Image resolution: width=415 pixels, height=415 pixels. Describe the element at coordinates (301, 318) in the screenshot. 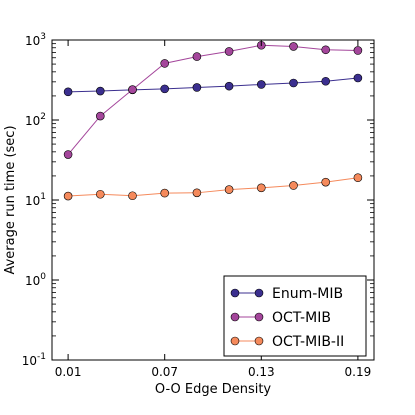

I see `legend-label: OCT-MIB` at that location.